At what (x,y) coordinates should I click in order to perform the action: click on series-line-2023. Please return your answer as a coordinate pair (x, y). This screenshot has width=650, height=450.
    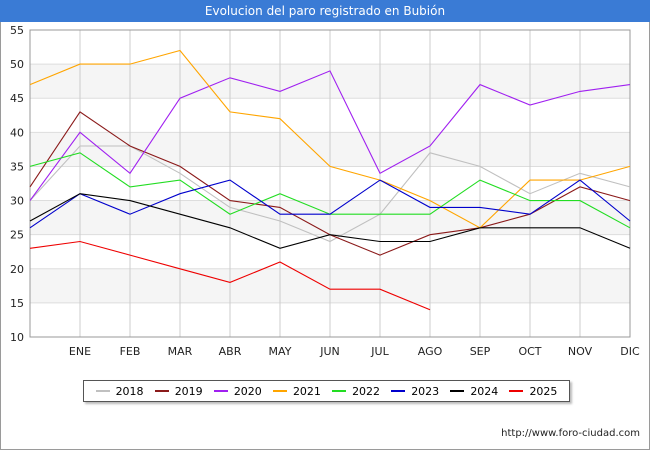
    Looking at the image, I should click on (330, 204).